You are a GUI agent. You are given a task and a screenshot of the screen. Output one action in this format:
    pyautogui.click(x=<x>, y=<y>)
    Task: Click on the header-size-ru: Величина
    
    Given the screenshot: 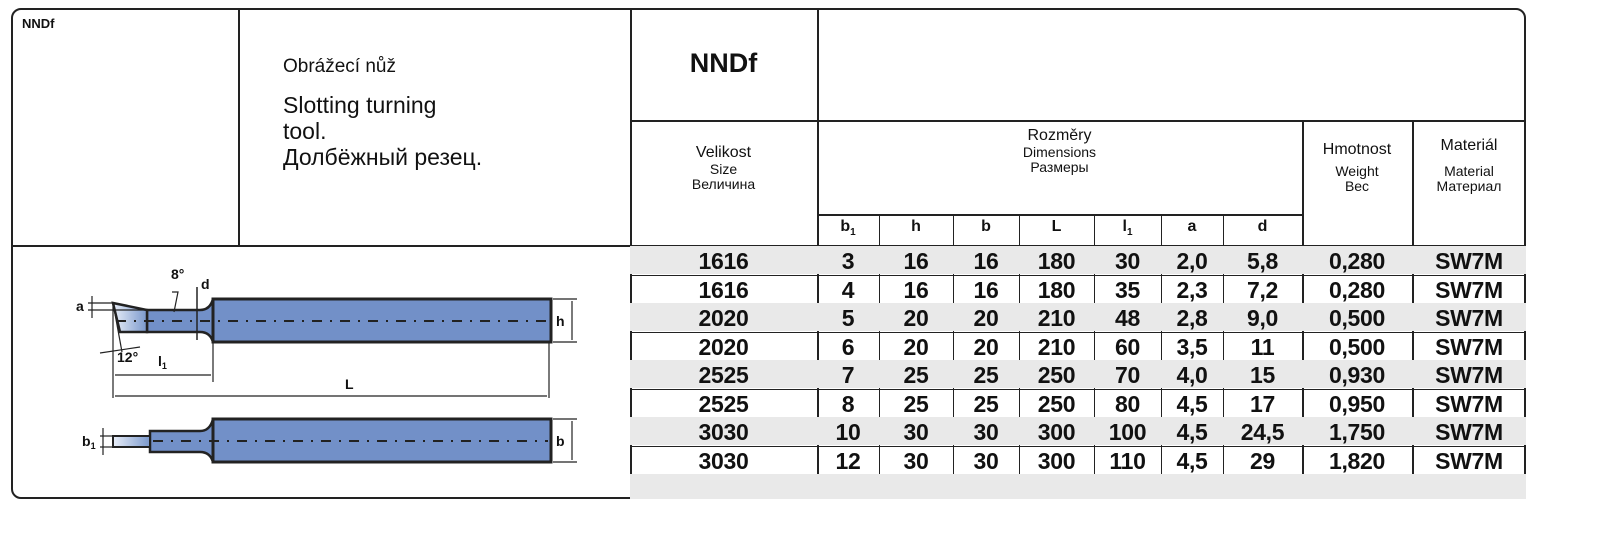 What is the action you would take?
    pyautogui.click(x=723, y=184)
    